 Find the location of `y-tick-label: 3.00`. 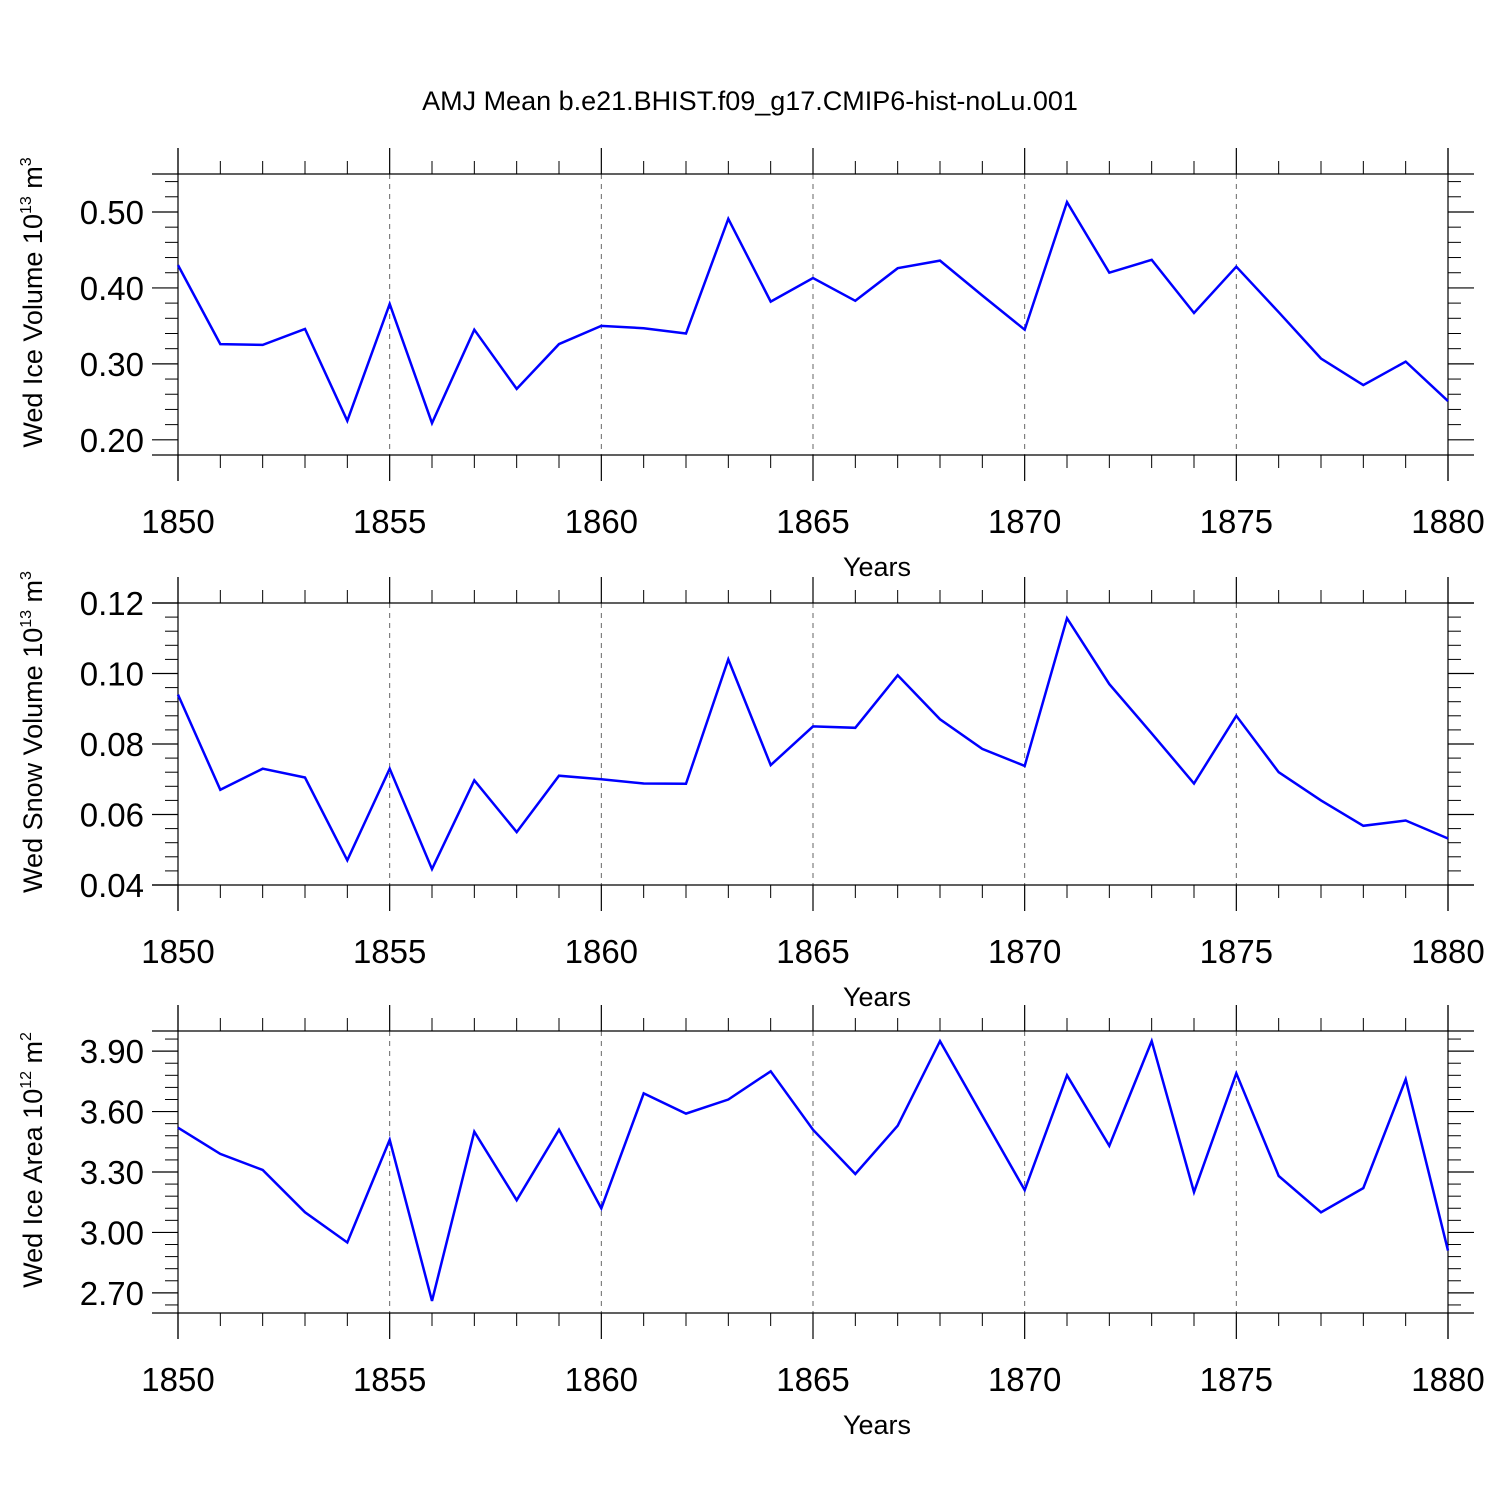

y-tick-label: 3.00 is located at coordinates (112, 1232).